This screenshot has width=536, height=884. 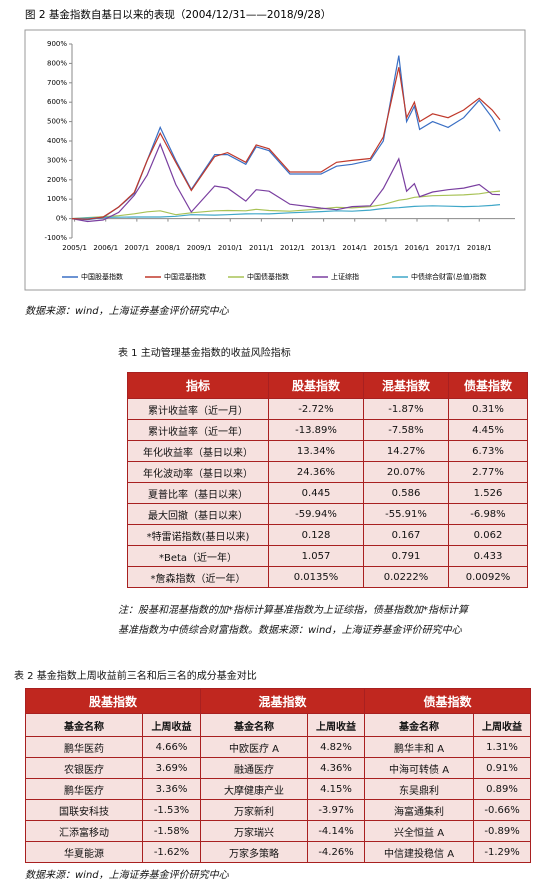 What do you see at coordinates (502, 810) in the screenshot?
I see `cell: -0.66%` at bounding box center [502, 810].